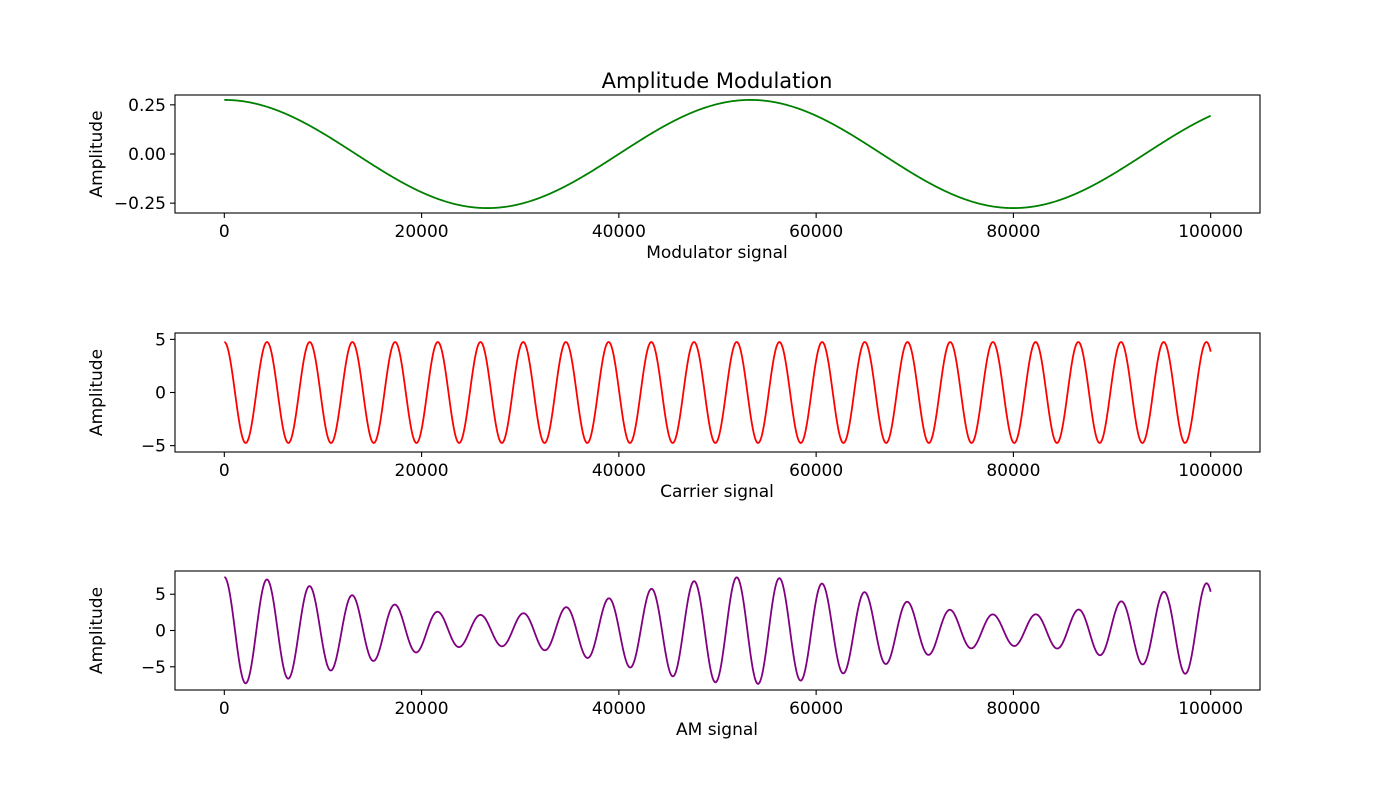  What do you see at coordinates (717, 730) in the screenshot?
I see `am-x-axis-label: AM signal` at bounding box center [717, 730].